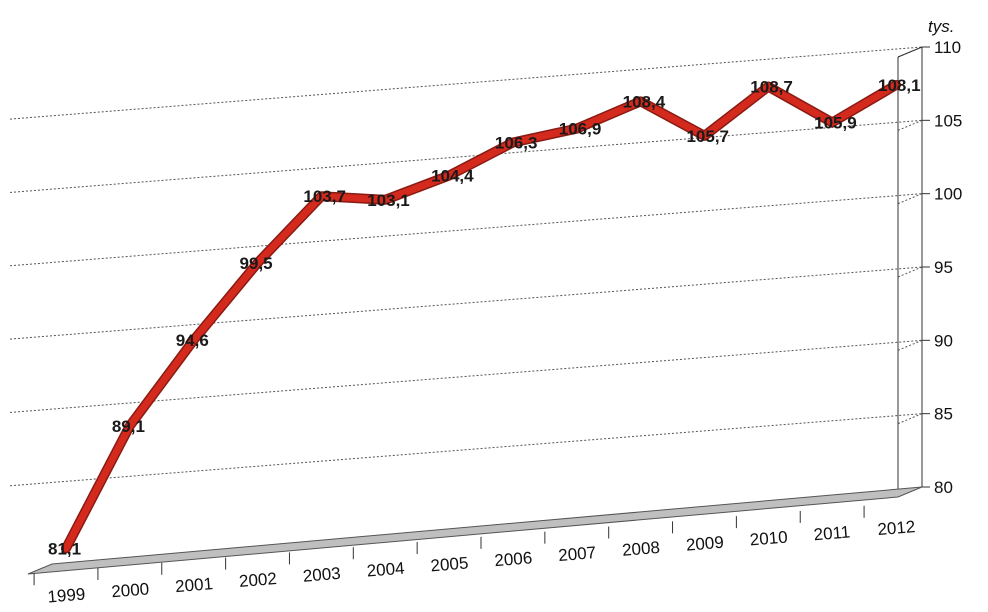 This screenshot has height=612, width=988. I want to click on data-label-2009: 105,7, so click(707, 136).